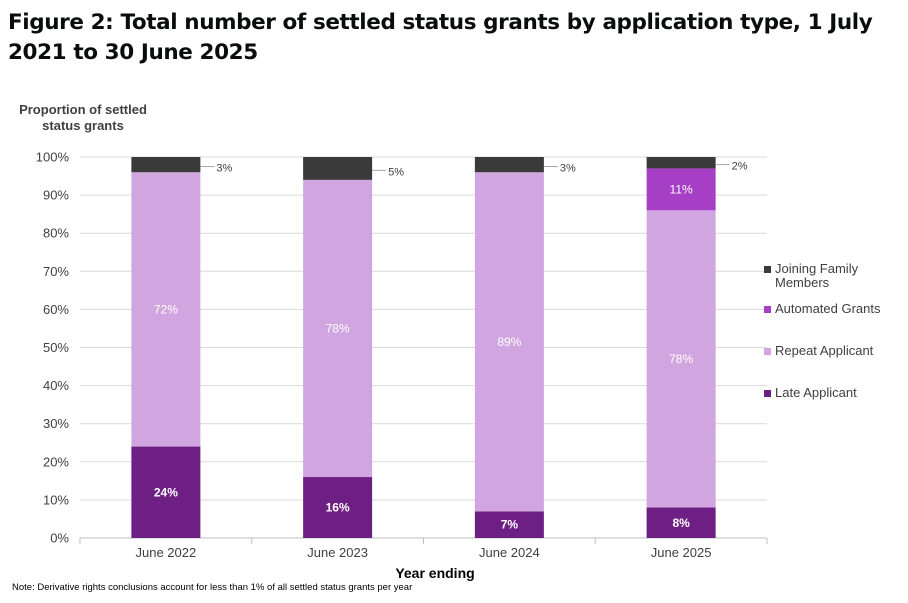  What do you see at coordinates (56, 385) in the screenshot?
I see `y-tick-label: 40%` at bounding box center [56, 385].